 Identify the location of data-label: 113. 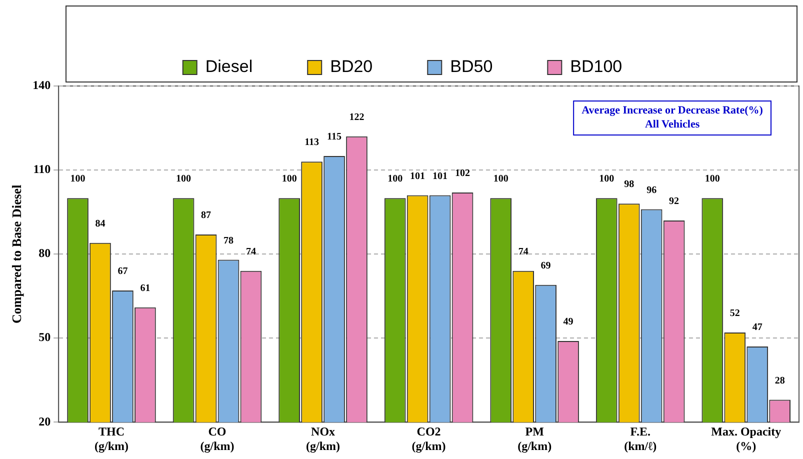
(312, 142).